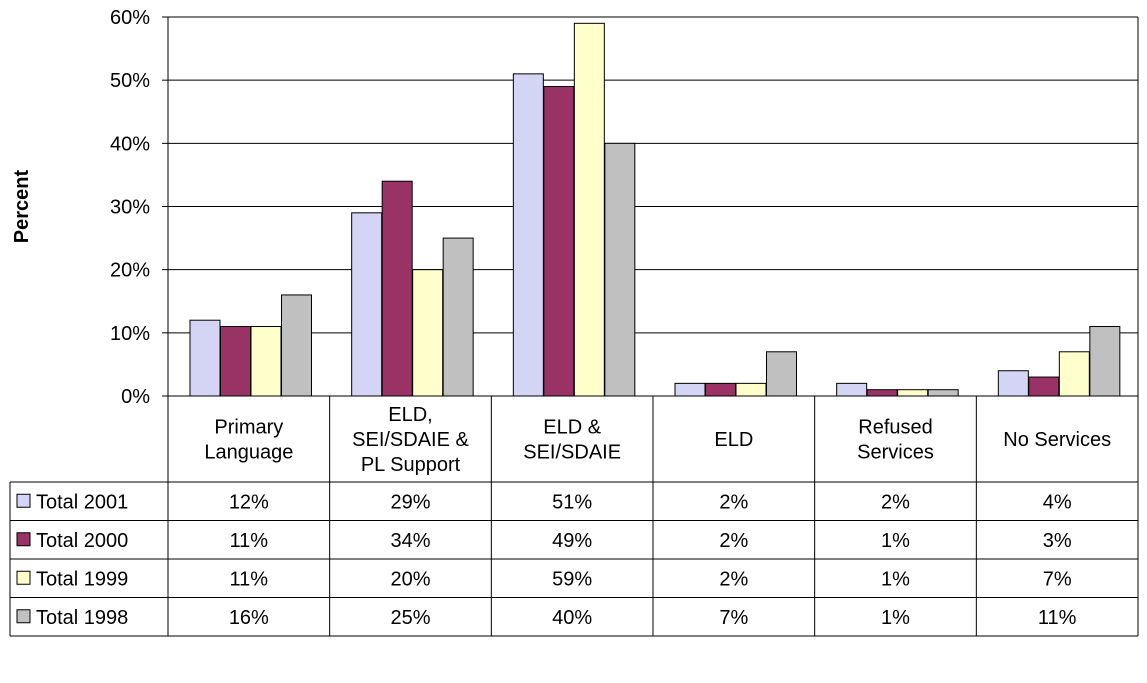 The image size is (1147, 683). Describe the element at coordinates (410, 415) in the screenshot. I see `category-label: ELD,` at that location.